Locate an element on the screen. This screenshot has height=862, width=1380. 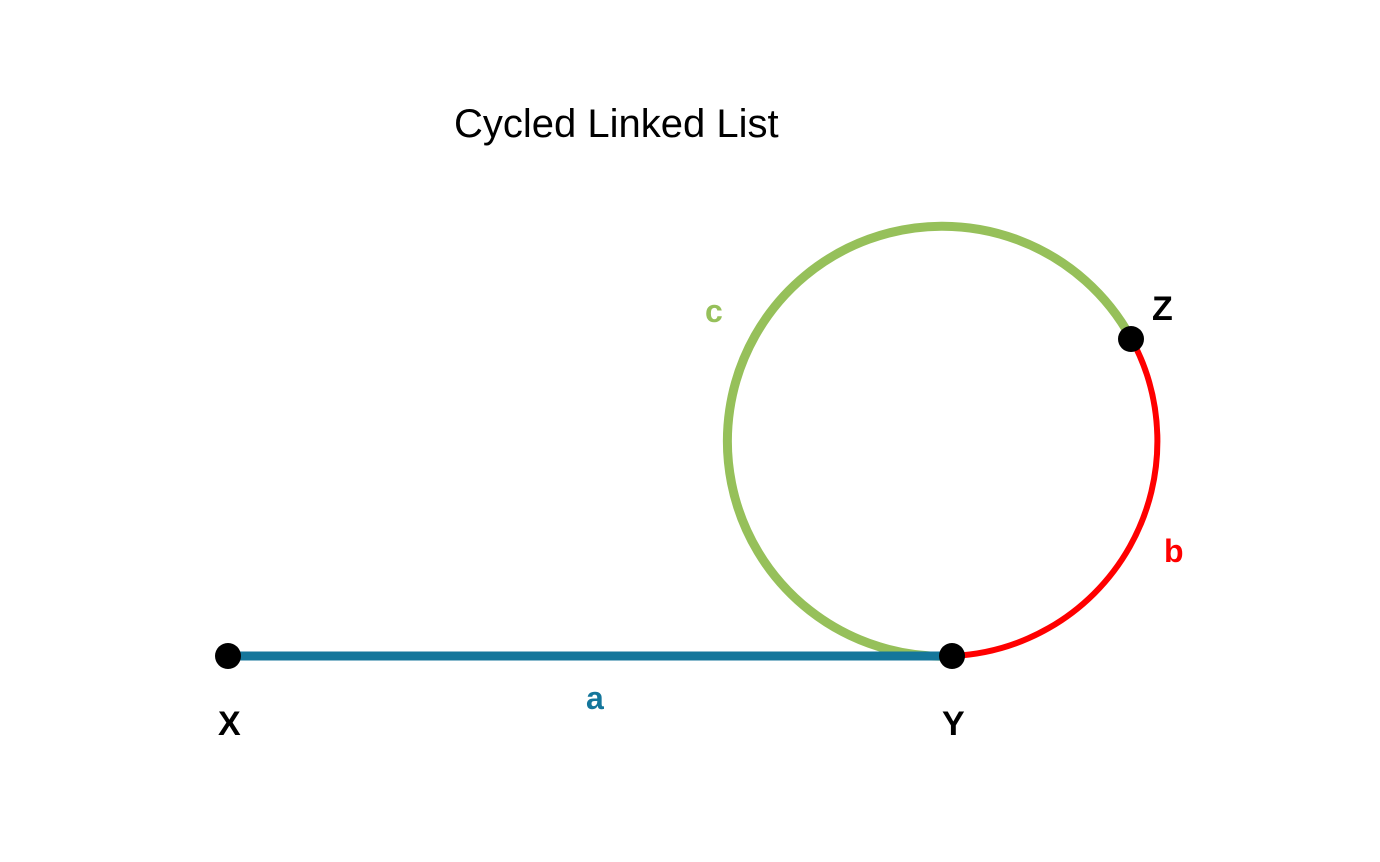
node-y-dot is located at coordinates (952, 656).